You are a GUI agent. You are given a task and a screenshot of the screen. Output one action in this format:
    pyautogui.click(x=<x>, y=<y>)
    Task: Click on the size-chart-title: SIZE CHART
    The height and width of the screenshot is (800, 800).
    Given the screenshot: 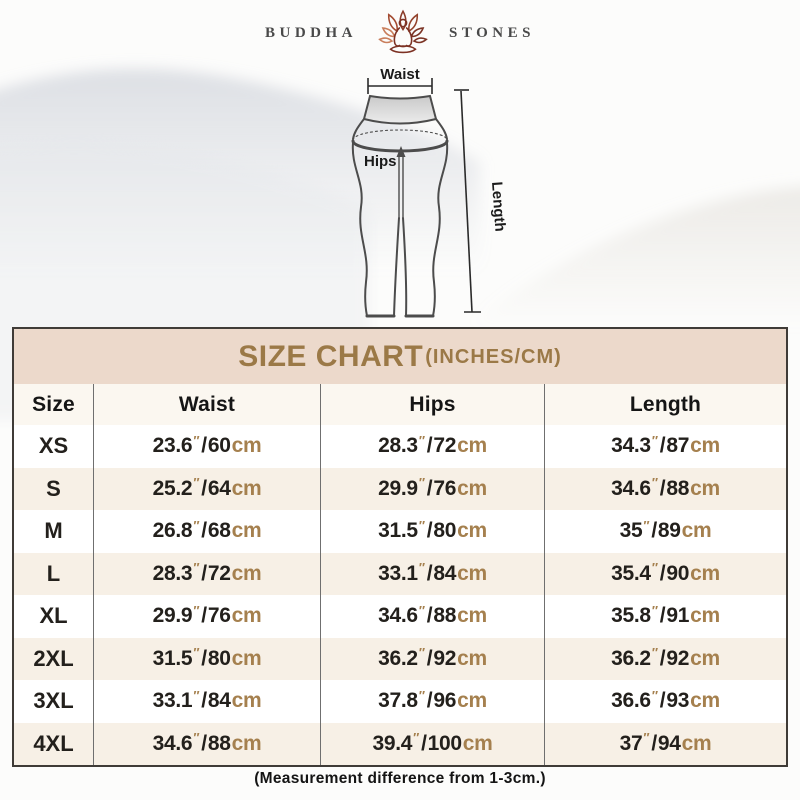 What is the action you would take?
    pyautogui.click(x=331, y=356)
    